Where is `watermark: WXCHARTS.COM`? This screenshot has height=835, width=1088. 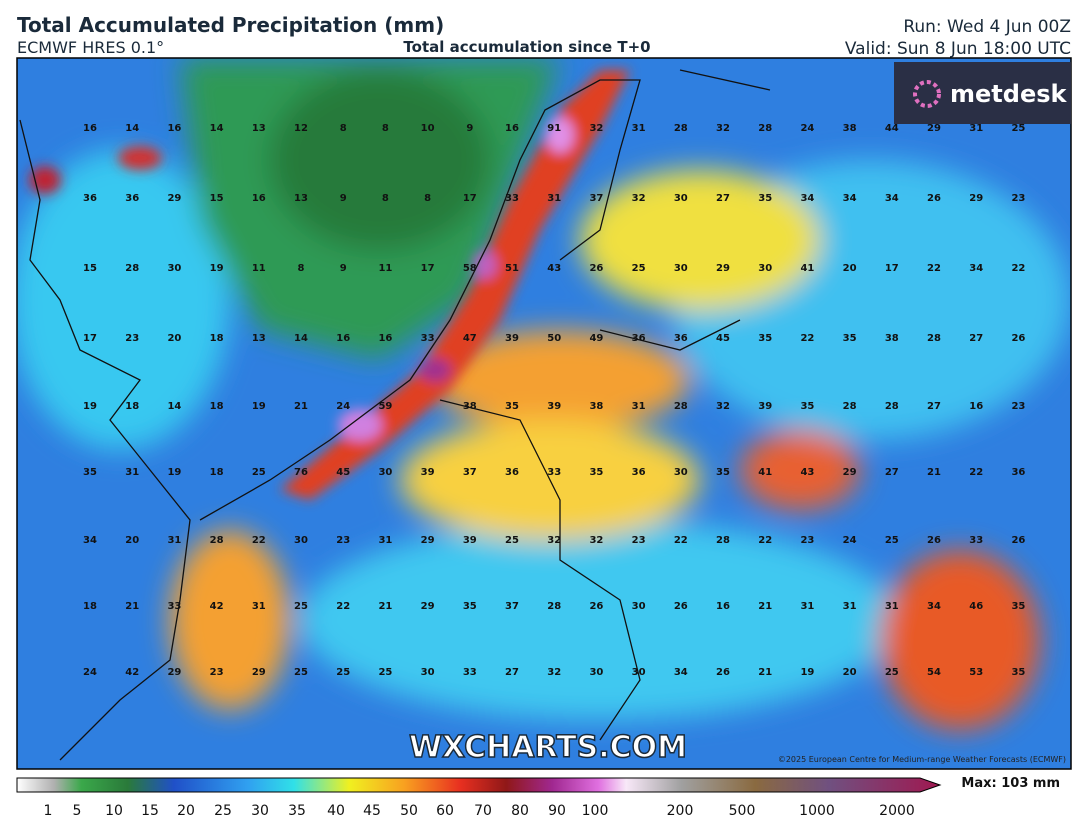 watermark: WXCHARTS.COM is located at coordinates (548, 747).